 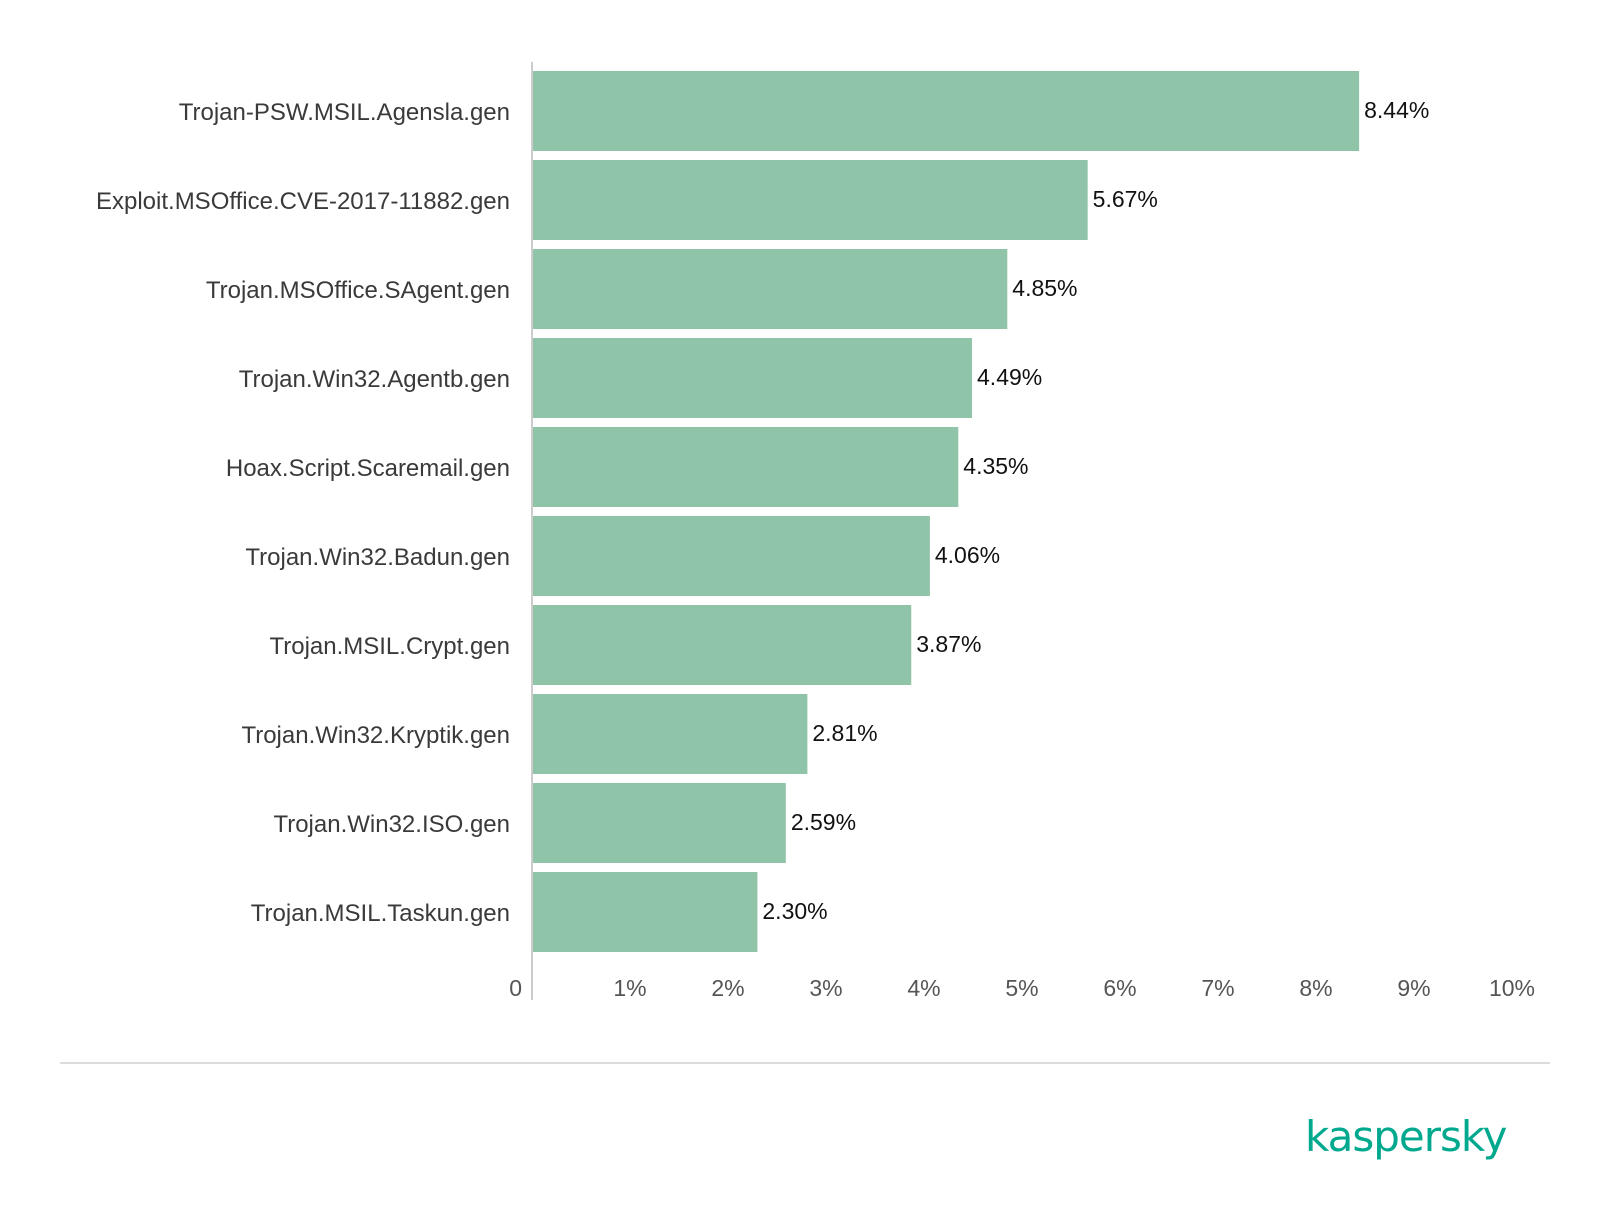 What do you see at coordinates (1009, 377) in the screenshot?
I see `value-label: 4.49%` at bounding box center [1009, 377].